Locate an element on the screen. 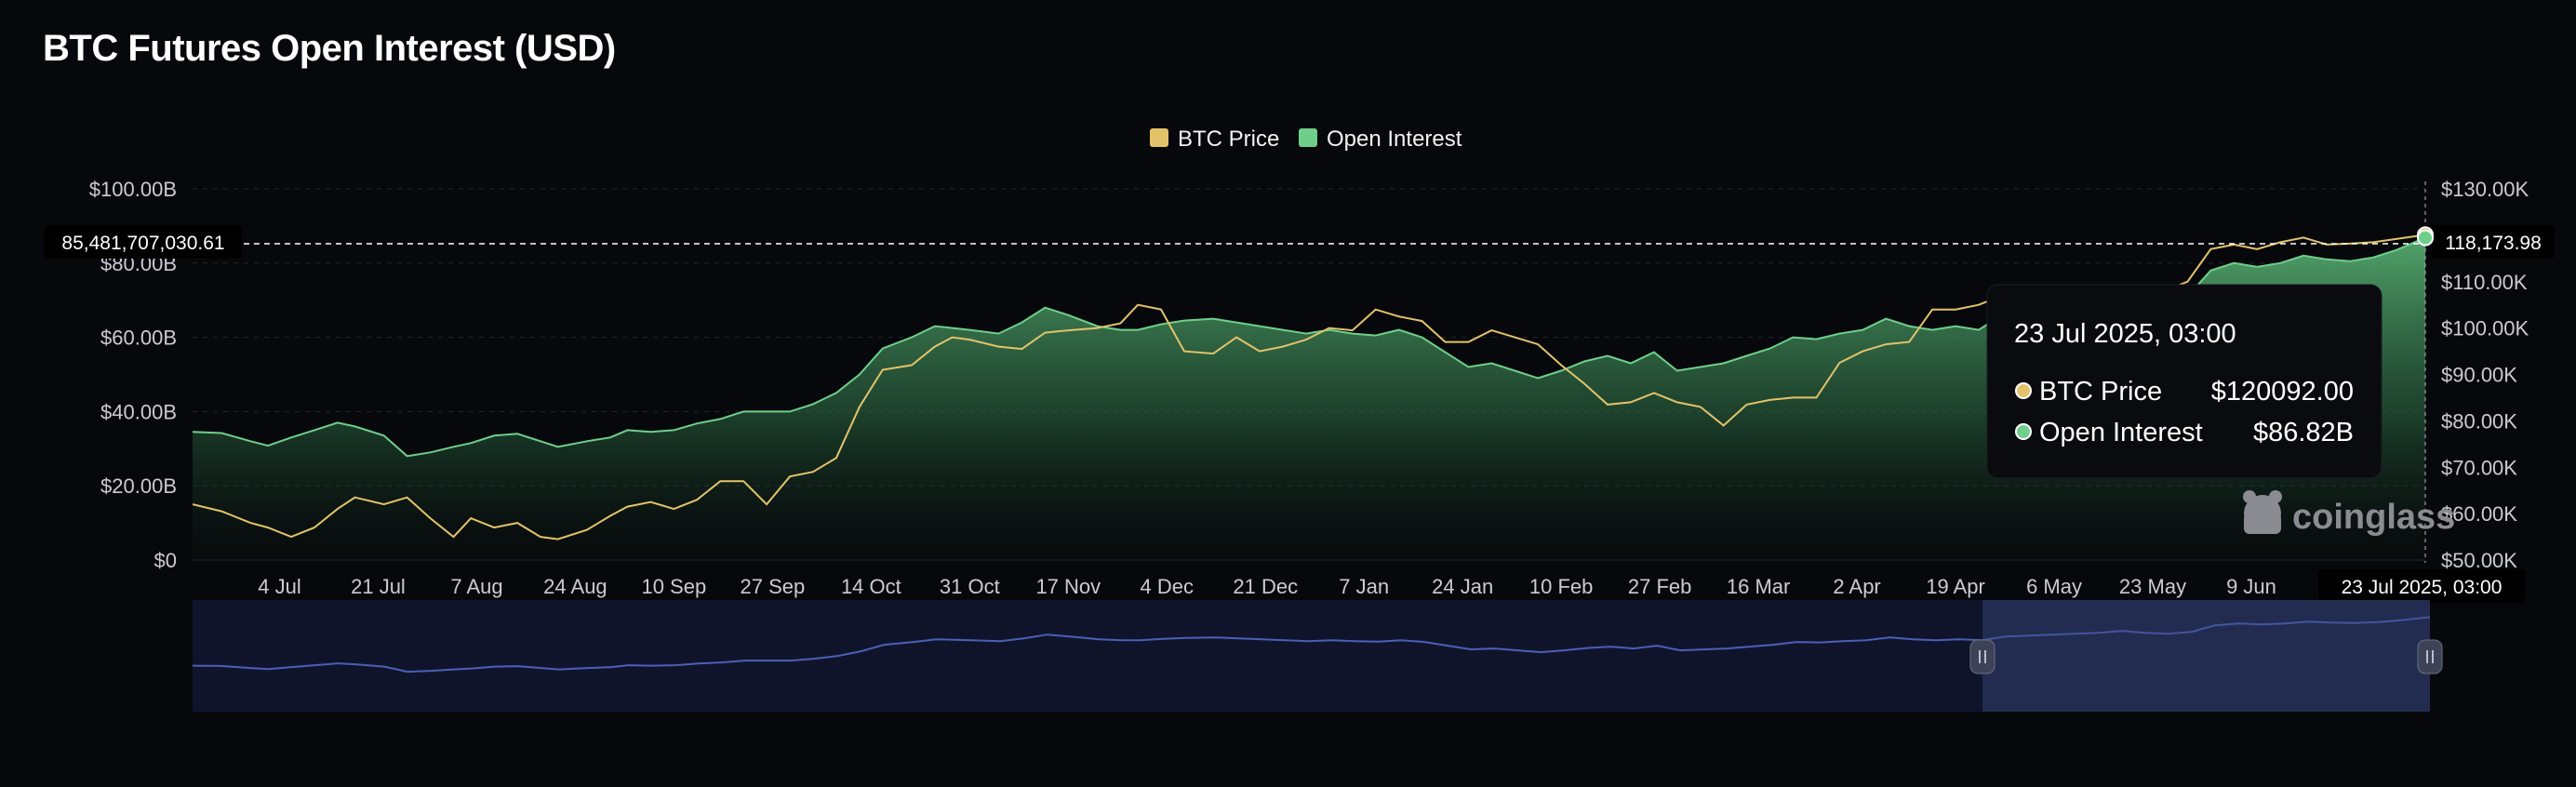 Image resolution: width=2576 pixels, height=787 pixels. navigator-selection is located at coordinates (2206, 656).